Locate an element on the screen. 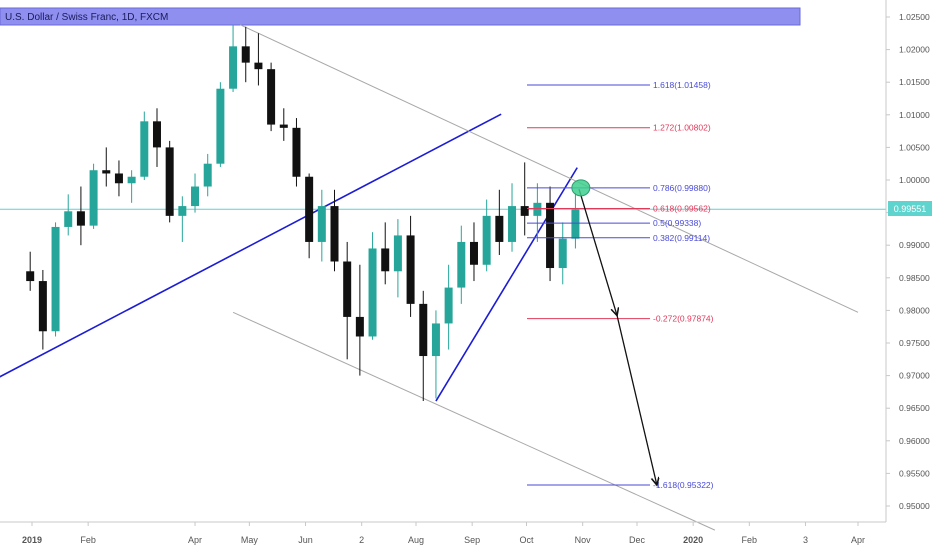 This screenshot has width=932, height=550. trendline-aug-oct-uptrend is located at coordinates (506, 284).